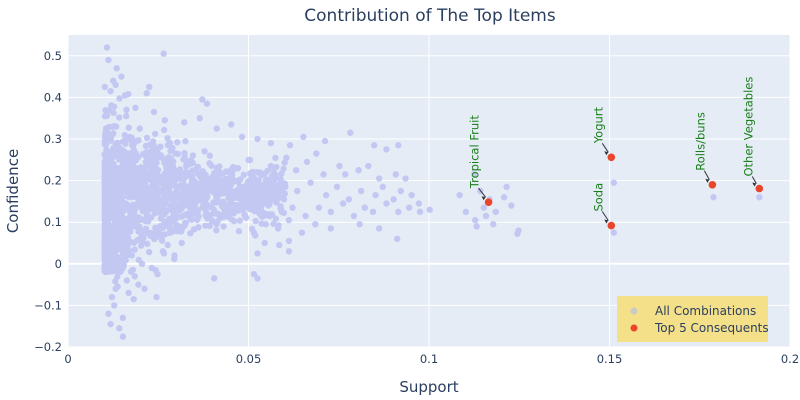  Describe the element at coordinates (634, 311) in the screenshot. I see `legend-marker-all-combinations` at that location.